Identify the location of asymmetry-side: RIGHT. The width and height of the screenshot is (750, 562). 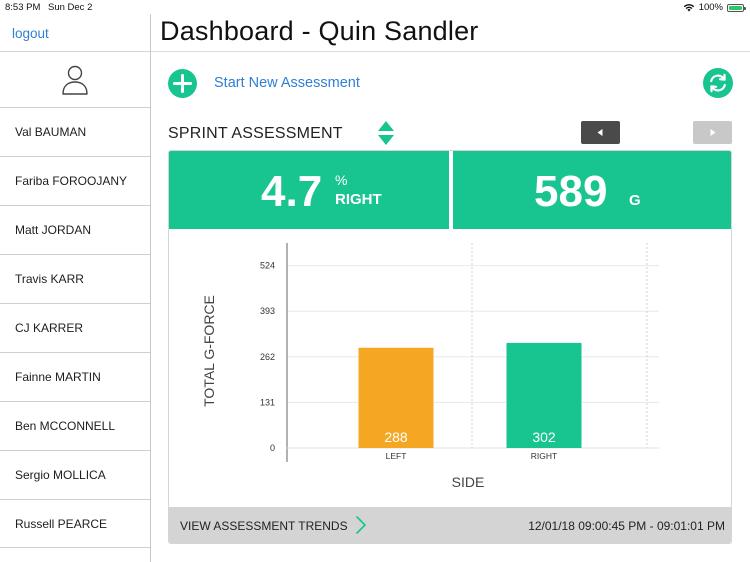
(358, 199).